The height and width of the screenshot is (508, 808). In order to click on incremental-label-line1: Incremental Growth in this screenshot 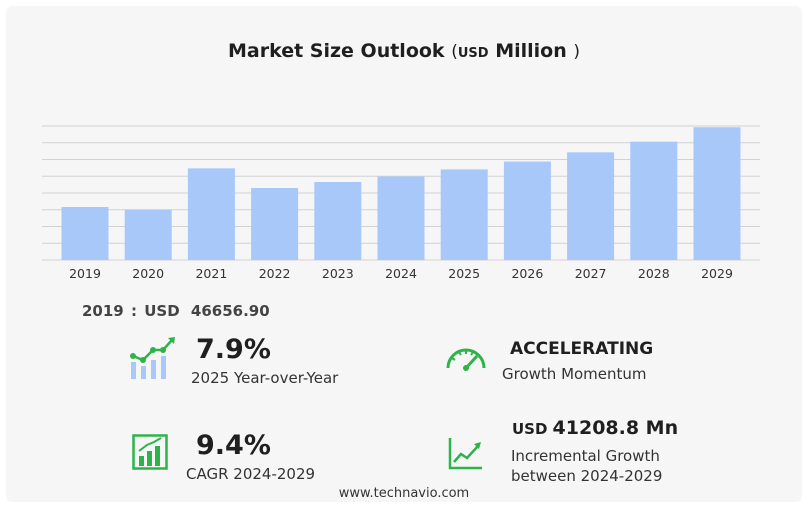, I will do `click(585, 456)`.